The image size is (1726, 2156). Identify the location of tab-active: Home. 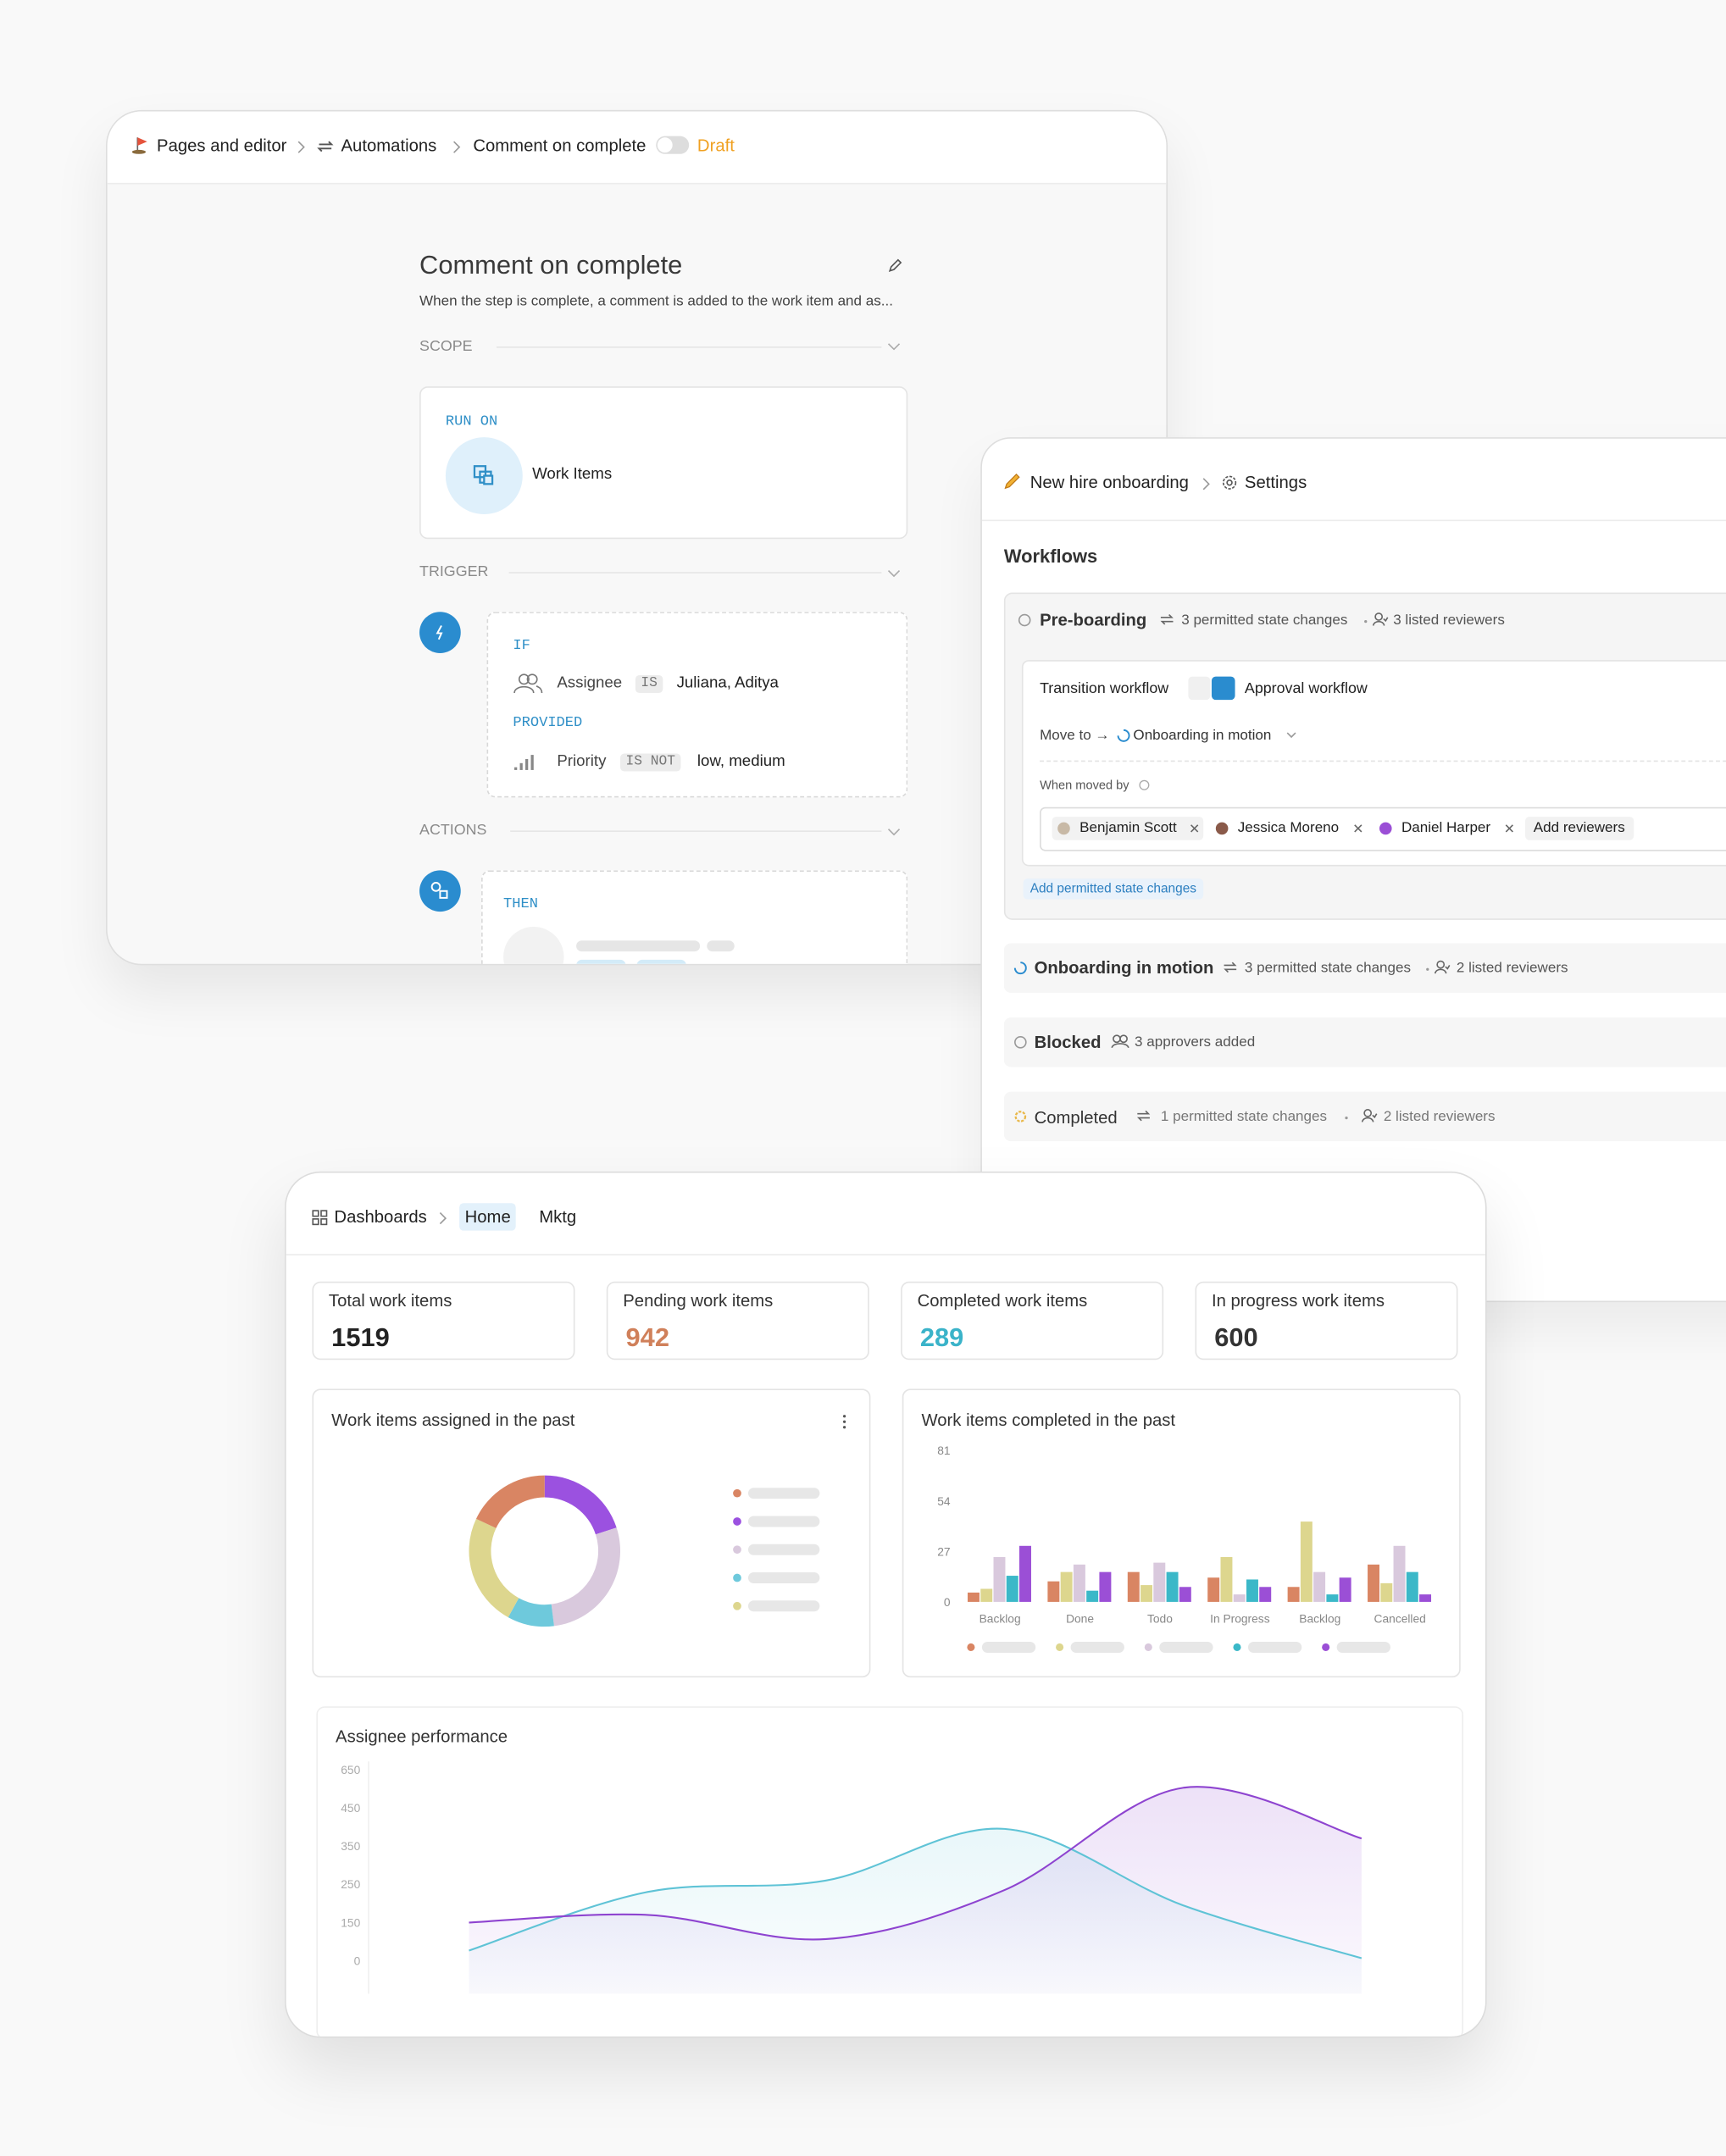
(488, 1217).